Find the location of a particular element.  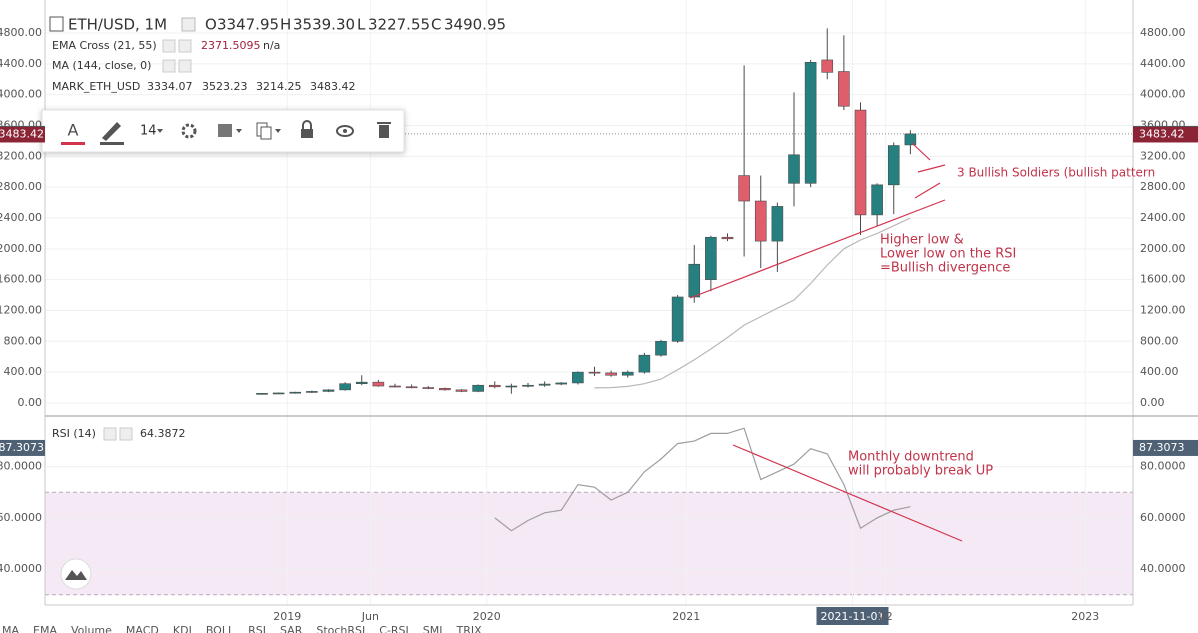

y-tick-label: 2800.00 is located at coordinates (21, 186).